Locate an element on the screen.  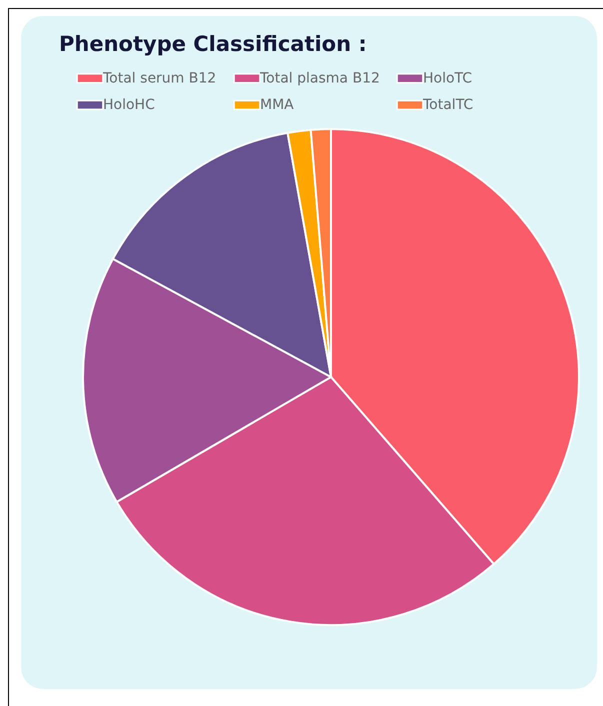
chart-title: Phenotype Classification : is located at coordinates (213, 44).